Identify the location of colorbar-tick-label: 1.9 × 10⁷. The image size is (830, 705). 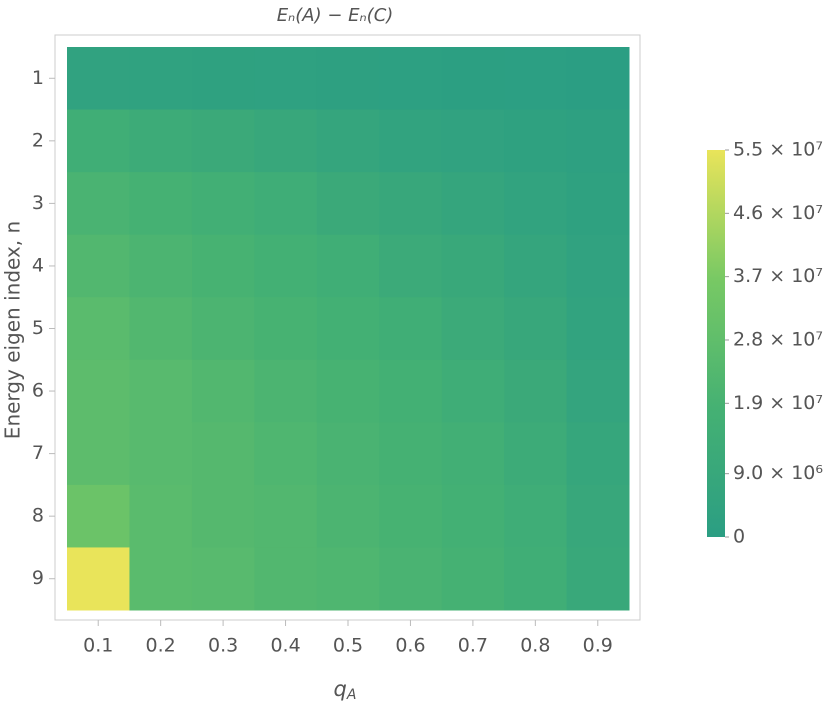
(778, 403).